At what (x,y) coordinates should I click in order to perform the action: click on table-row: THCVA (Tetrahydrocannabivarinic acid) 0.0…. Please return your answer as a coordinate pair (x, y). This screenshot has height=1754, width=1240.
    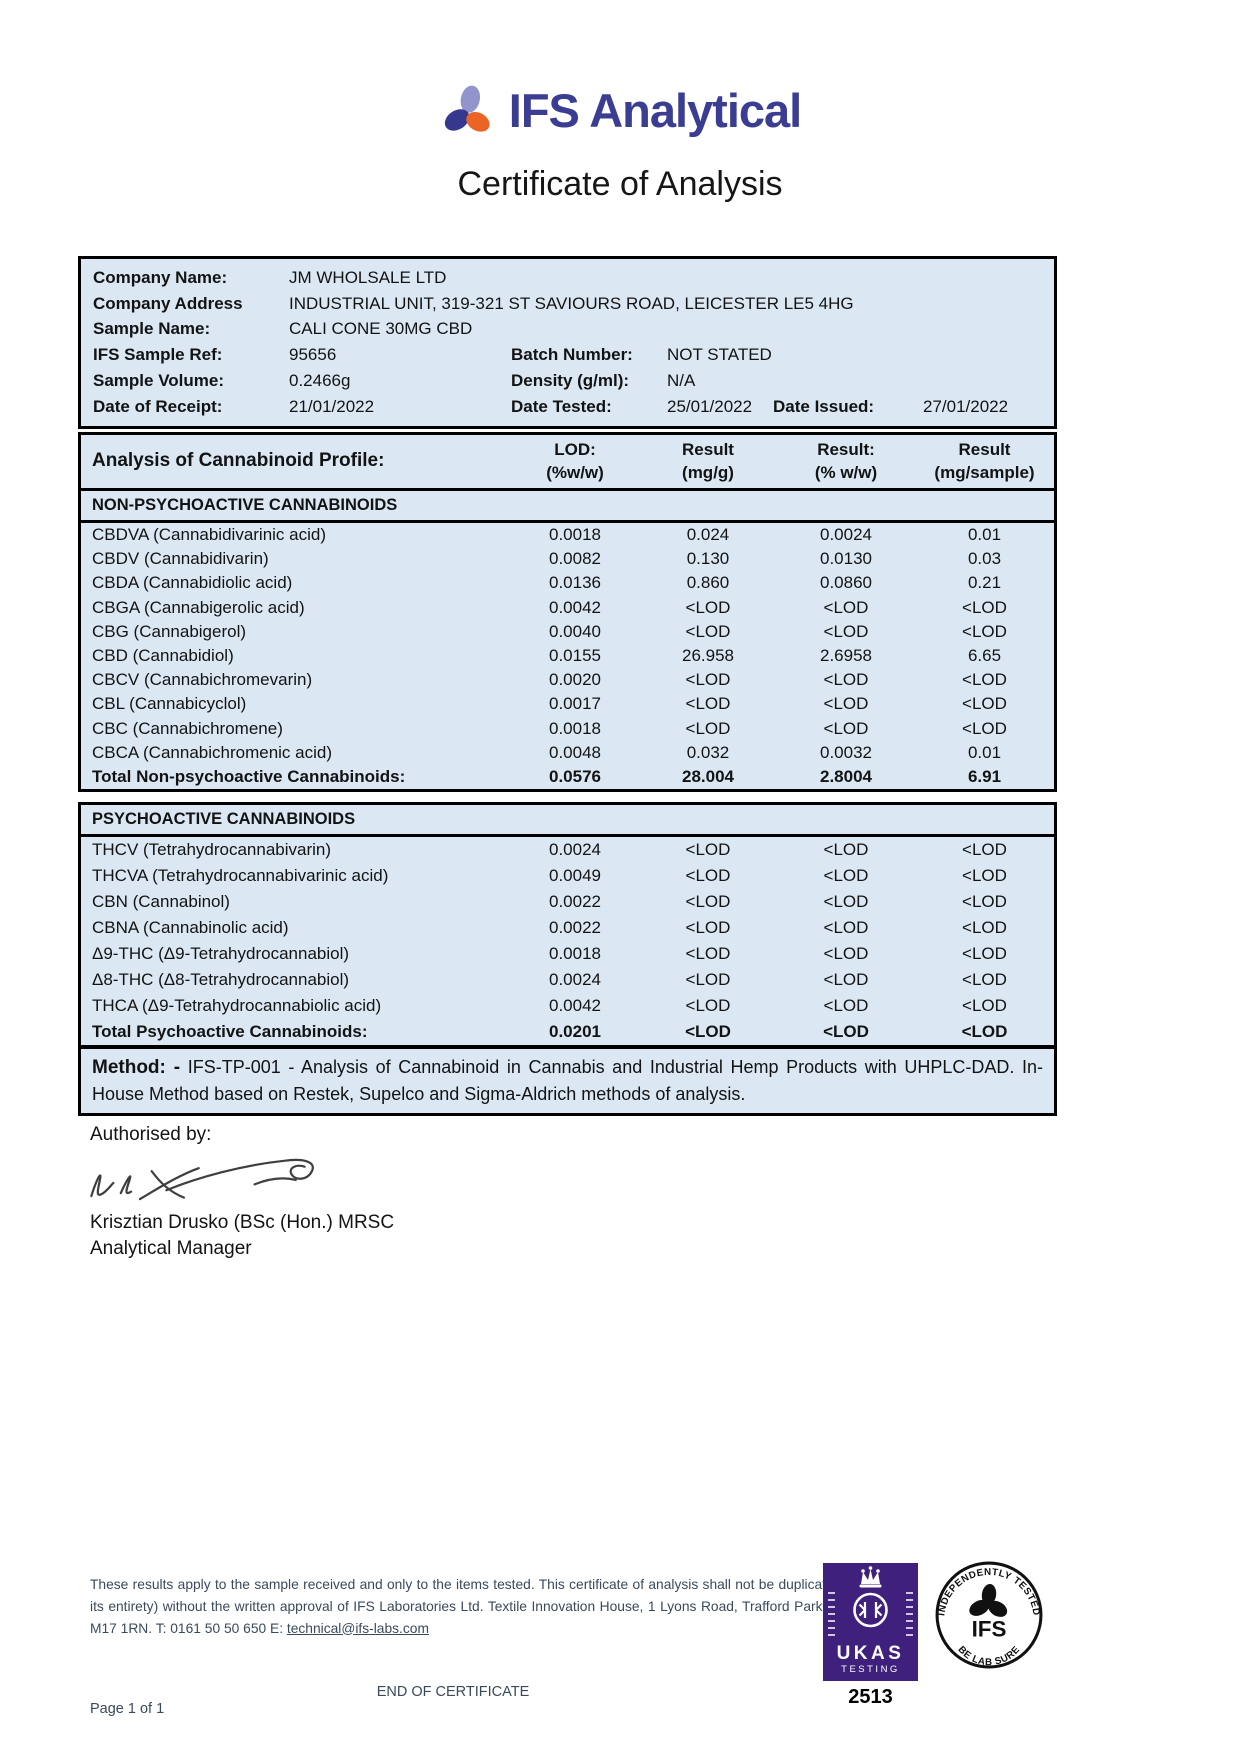
    Looking at the image, I should click on (567, 876).